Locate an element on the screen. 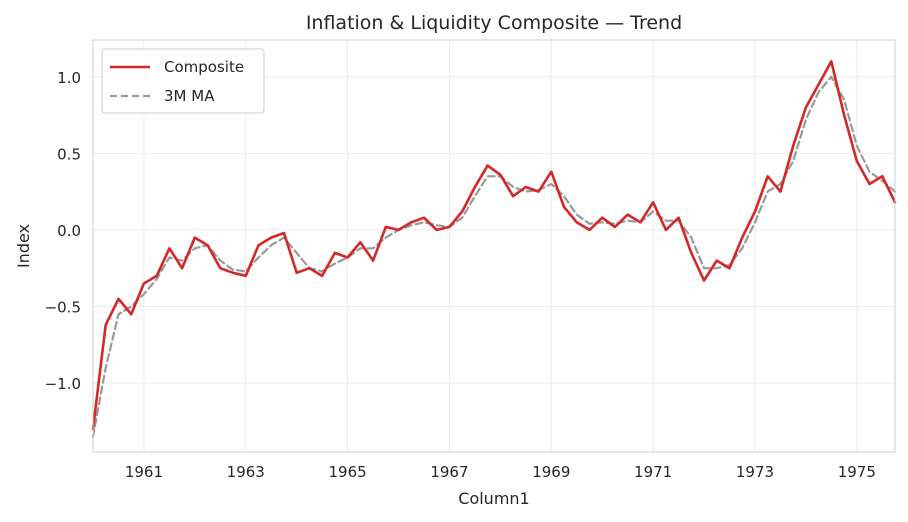  x-axis-label: Column1 is located at coordinates (493, 498).